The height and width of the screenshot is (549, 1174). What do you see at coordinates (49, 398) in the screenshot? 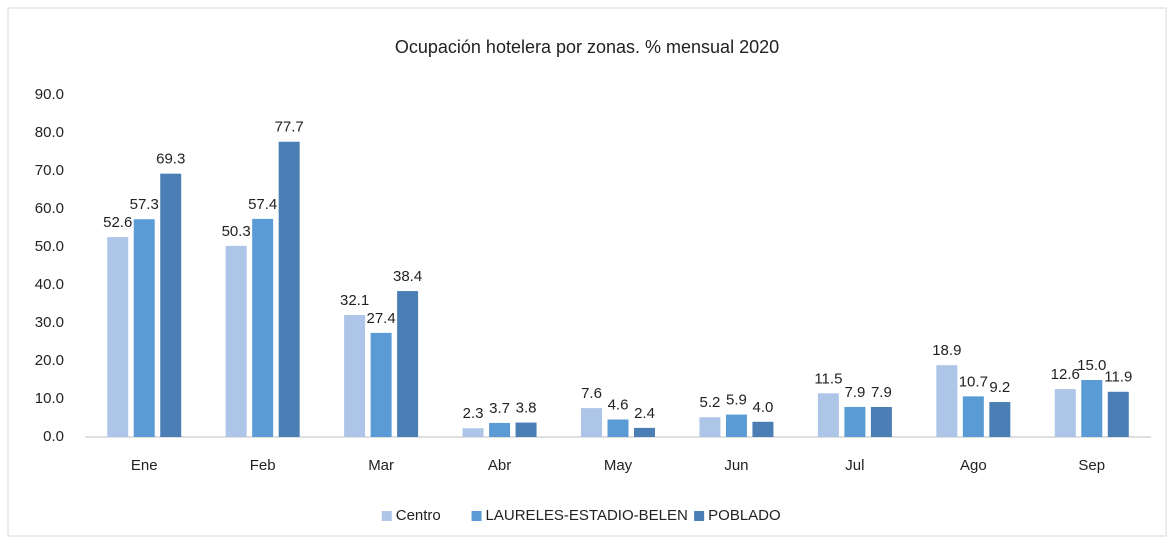
I see `y-tick-label: 10.0` at bounding box center [49, 398].